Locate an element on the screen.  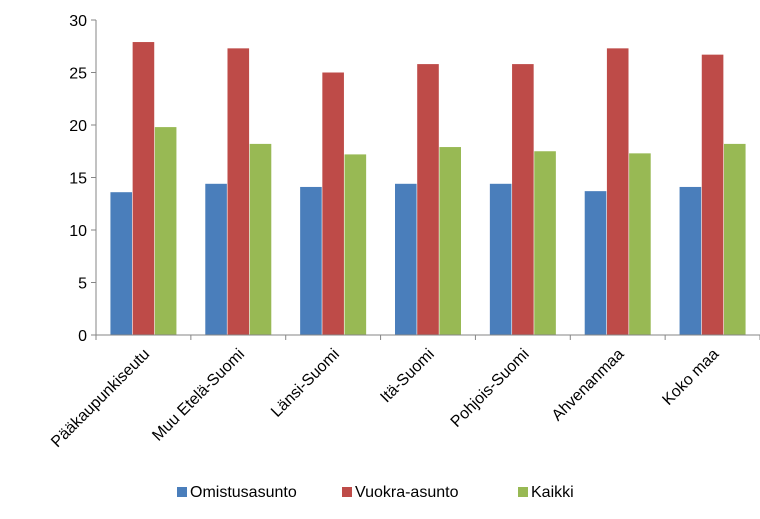
y-tick-label: 20 is located at coordinates (78, 126).